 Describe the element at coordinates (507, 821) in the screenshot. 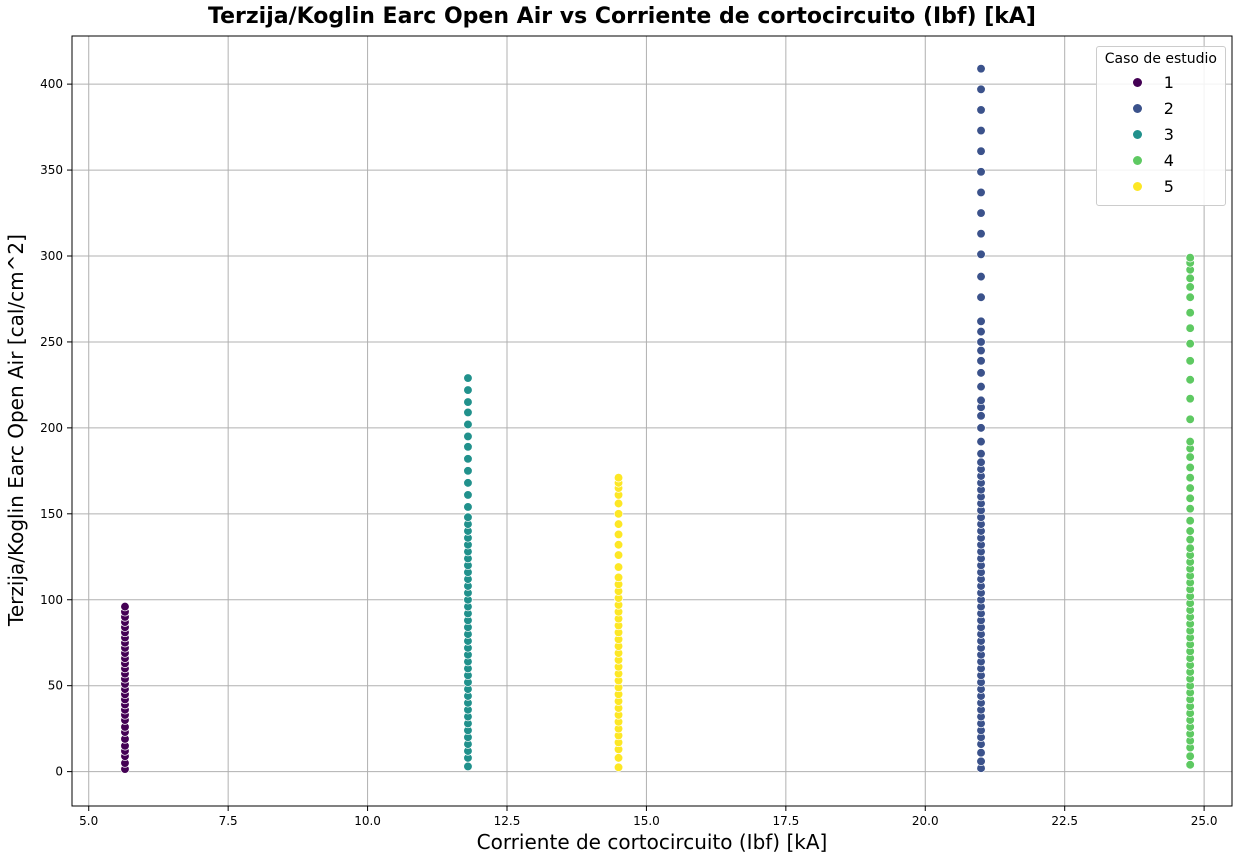

I see `x-tick-label: 12.5` at that location.